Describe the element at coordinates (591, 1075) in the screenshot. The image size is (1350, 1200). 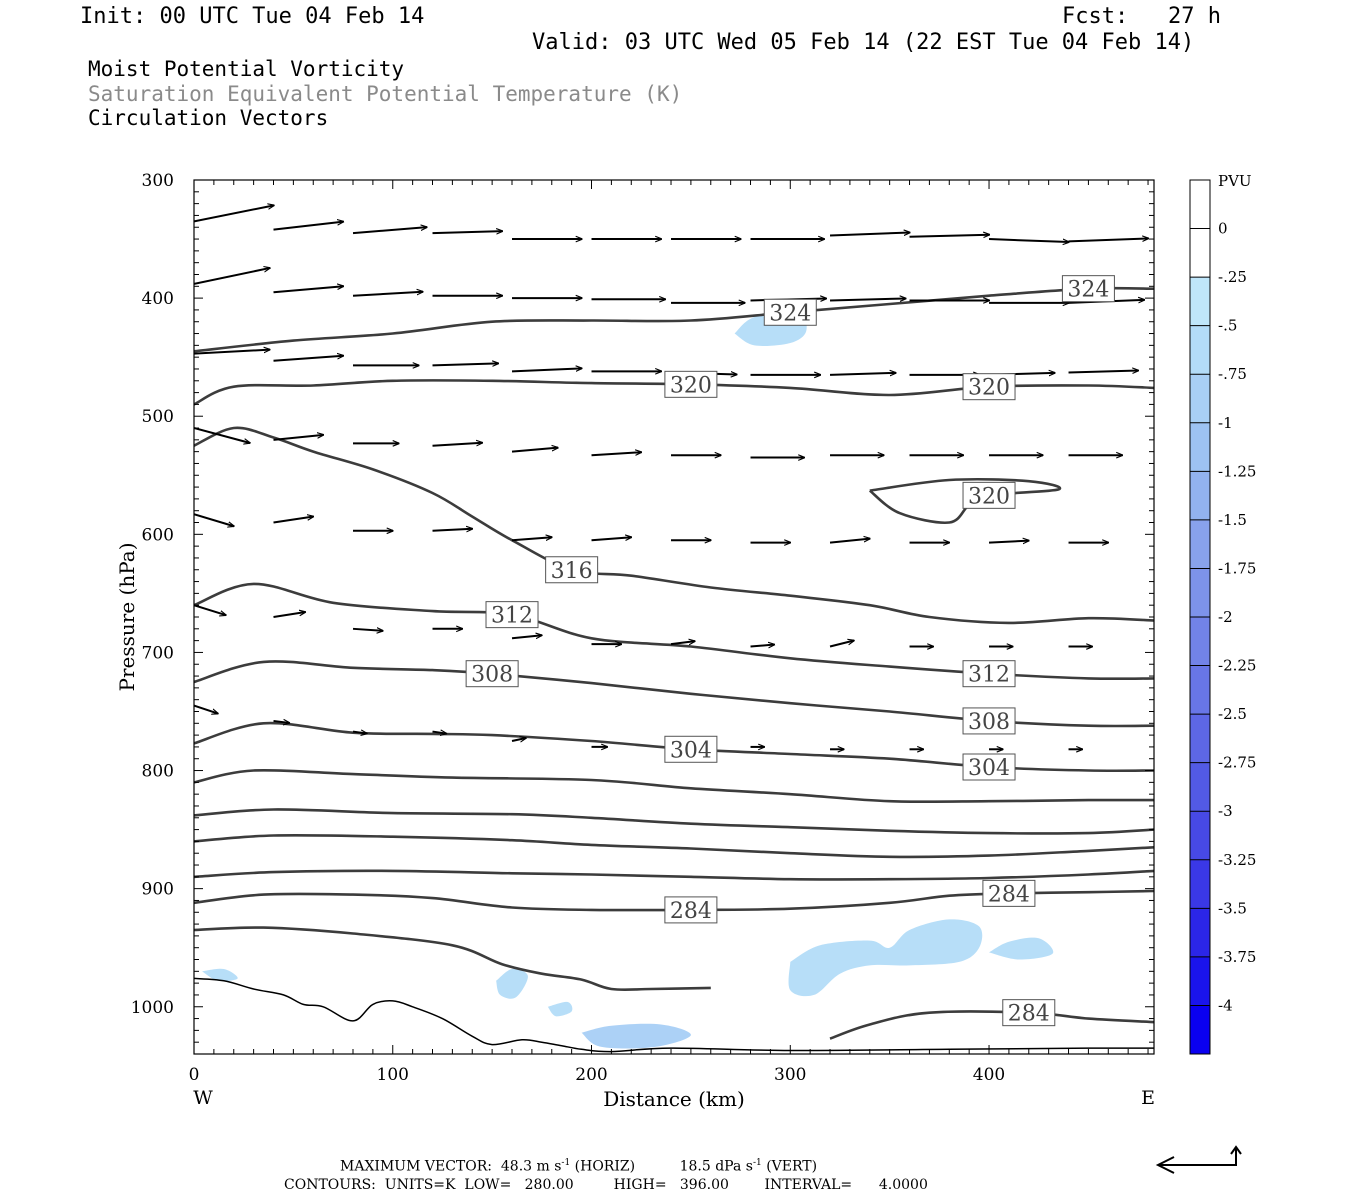
I see `x-tick-label: 200` at that location.